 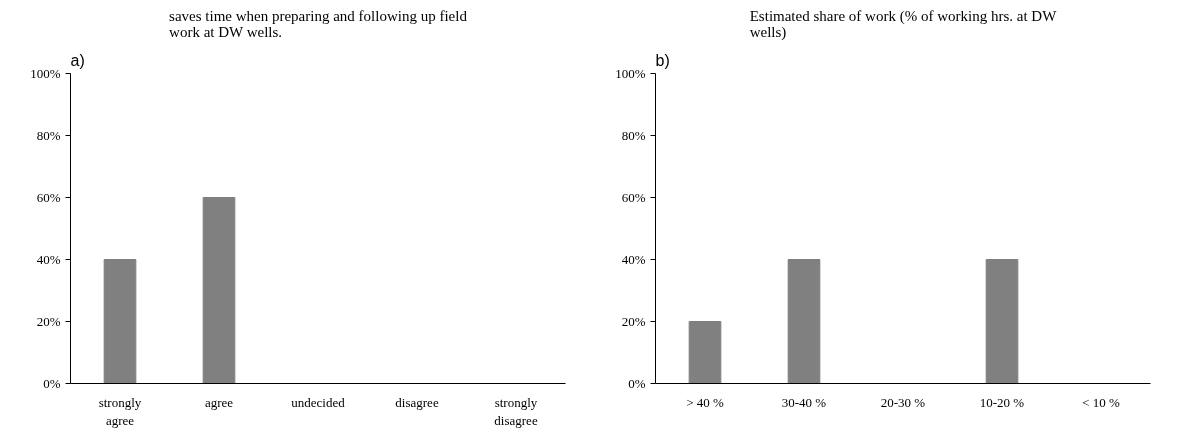 What do you see at coordinates (120, 411) in the screenshot?
I see `x-tick-label: strongly agree` at bounding box center [120, 411].